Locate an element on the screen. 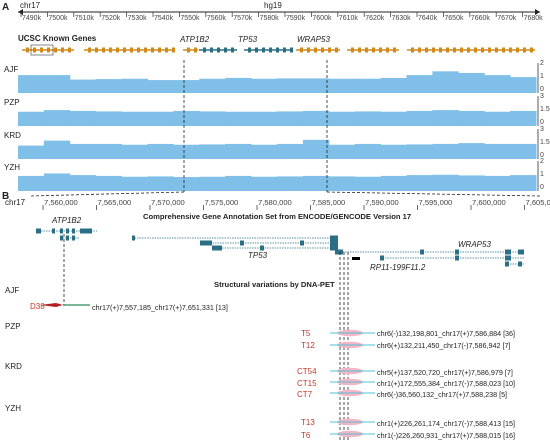 This screenshot has height=443, width=550. gene-rp11-b is located at coordinates (356, 258).